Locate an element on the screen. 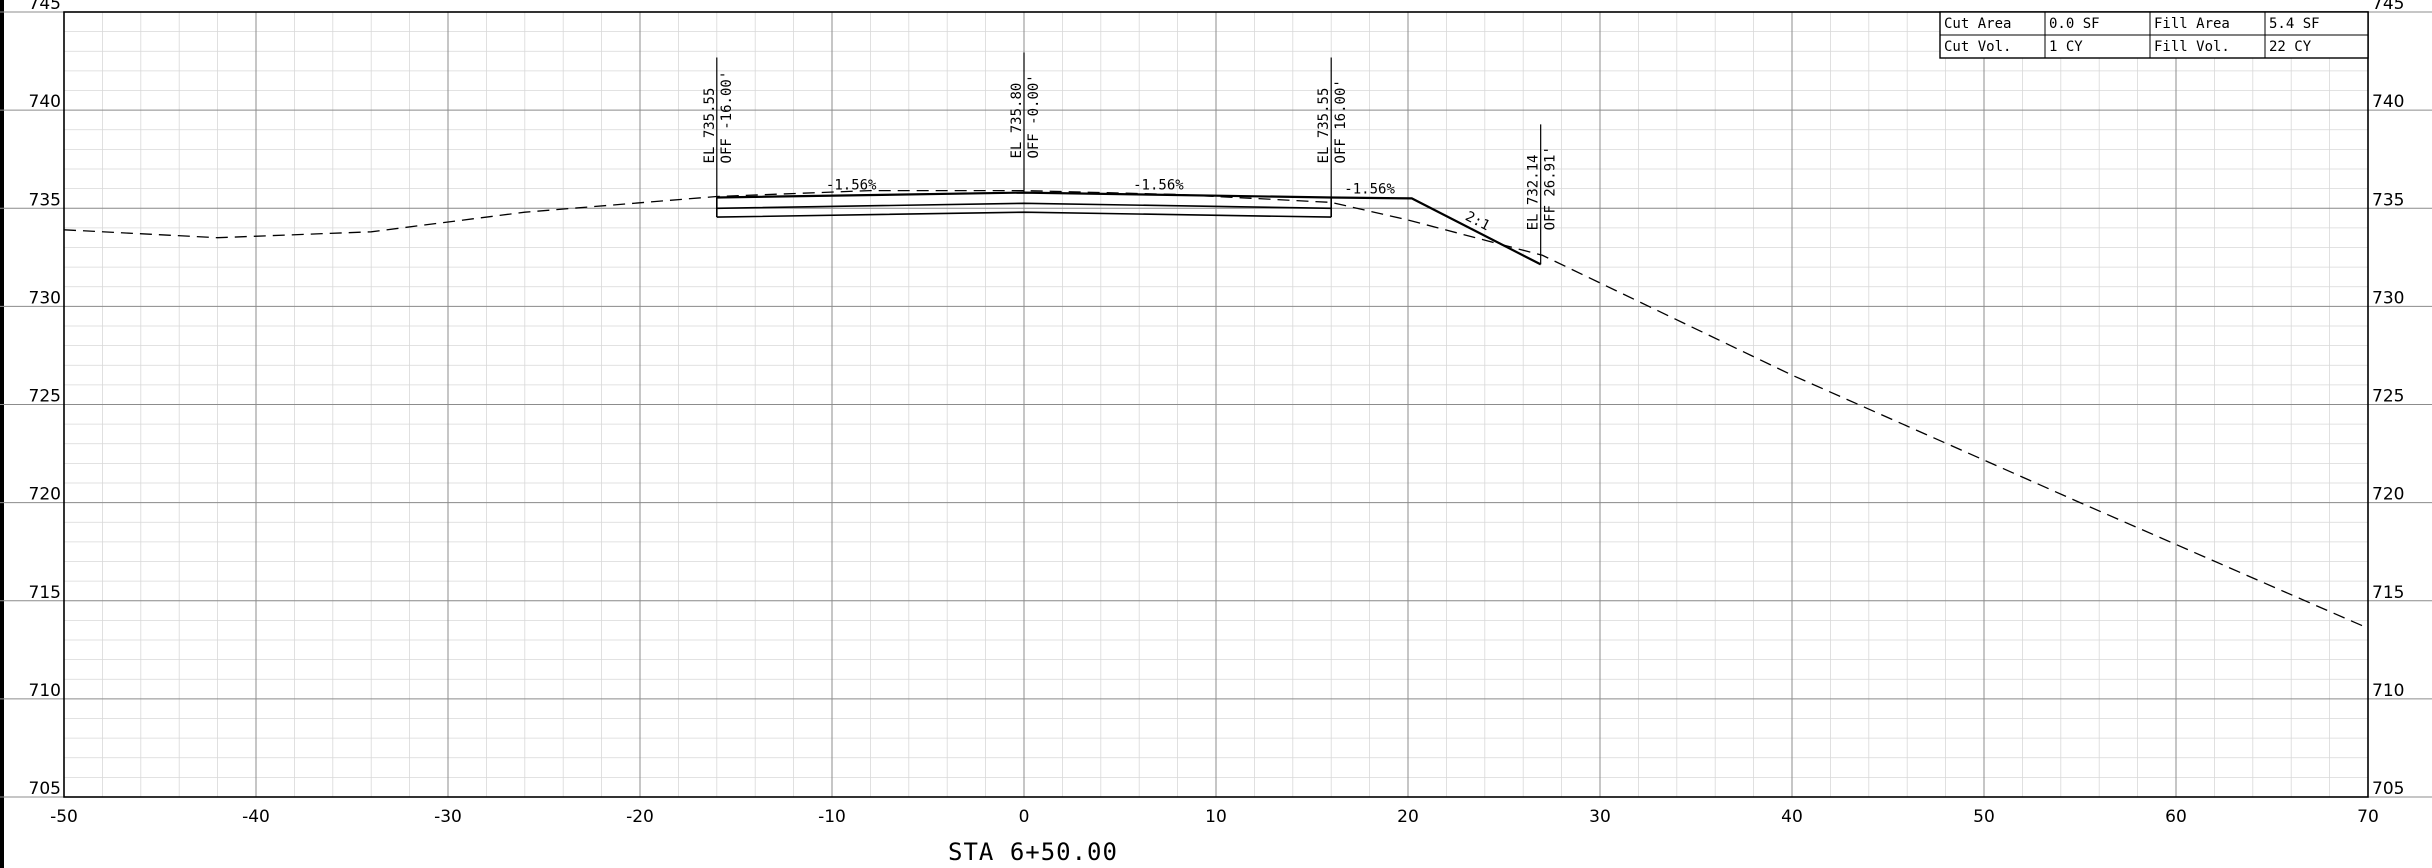 The width and height of the screenshot is (2432, 868). y-tick-label-right: 740 is located at coordinates (2388, 102).